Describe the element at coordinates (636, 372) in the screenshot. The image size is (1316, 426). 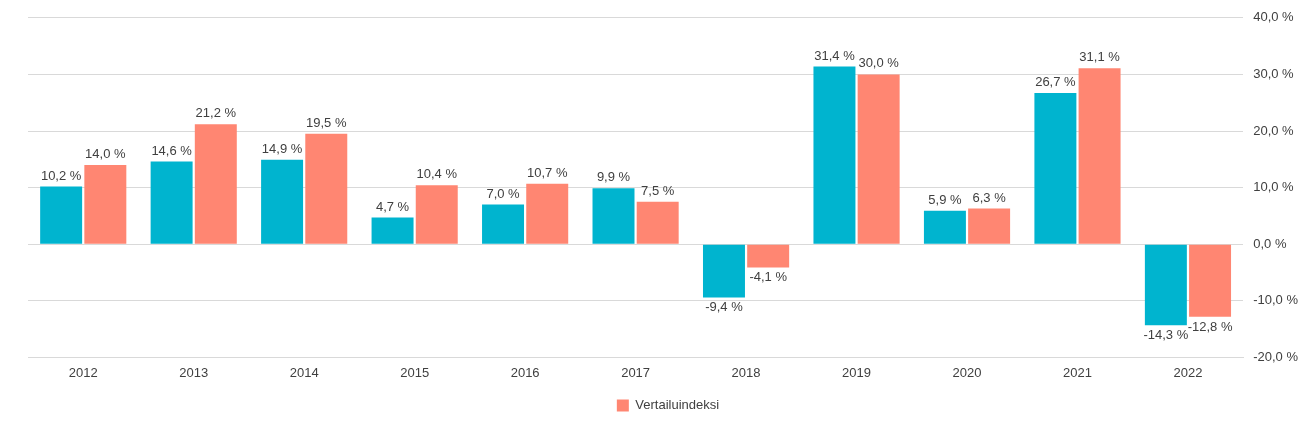
I see `x-tick-label: 2017` at that location.